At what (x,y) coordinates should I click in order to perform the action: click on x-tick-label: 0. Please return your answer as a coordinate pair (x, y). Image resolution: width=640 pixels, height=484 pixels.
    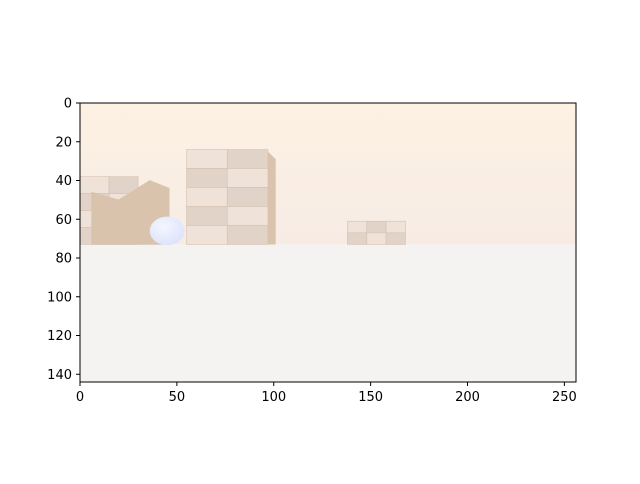
    Looking at the image, I should click on (80, 397).